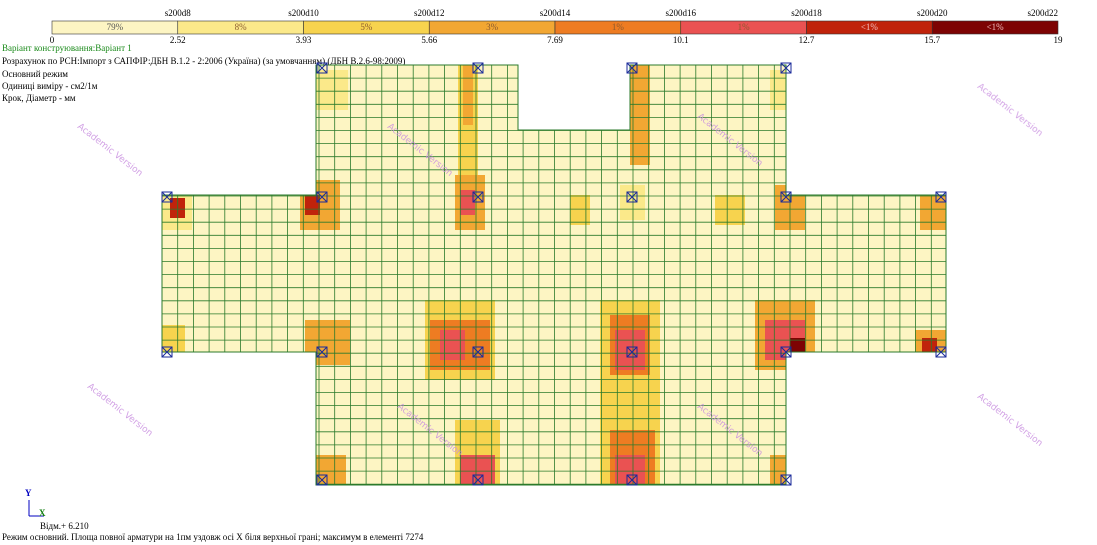  What do you see at coordinates (67, 48) in the screenshot?
I see `variant: Варіант конструювання:Варіант 1` at bounding box center [67, 48].